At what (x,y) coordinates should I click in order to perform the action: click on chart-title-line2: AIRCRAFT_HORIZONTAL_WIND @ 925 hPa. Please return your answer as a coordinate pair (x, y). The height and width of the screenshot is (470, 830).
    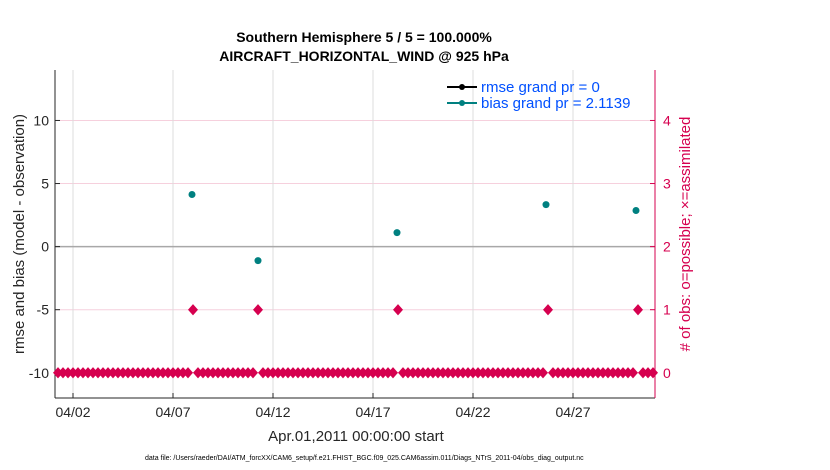
    Looking at the image, I should click on (364, 56).